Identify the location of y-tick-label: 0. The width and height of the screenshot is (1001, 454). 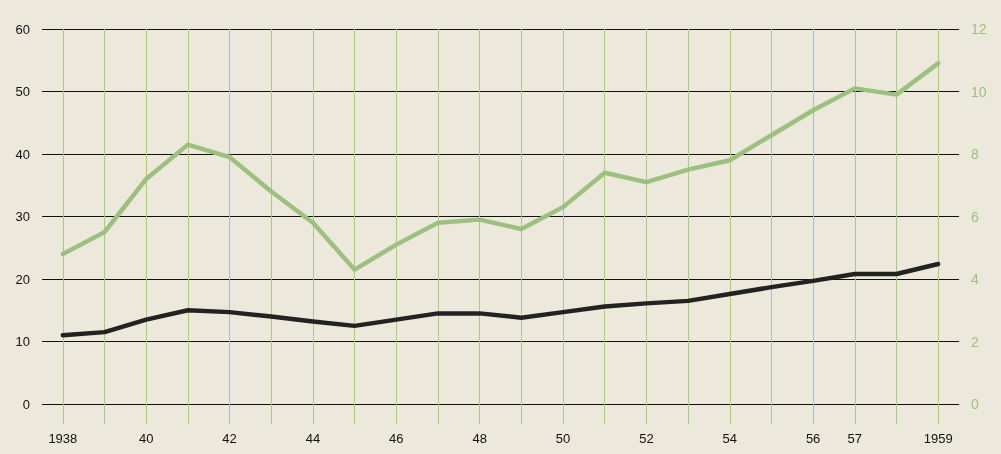
(26, 404).